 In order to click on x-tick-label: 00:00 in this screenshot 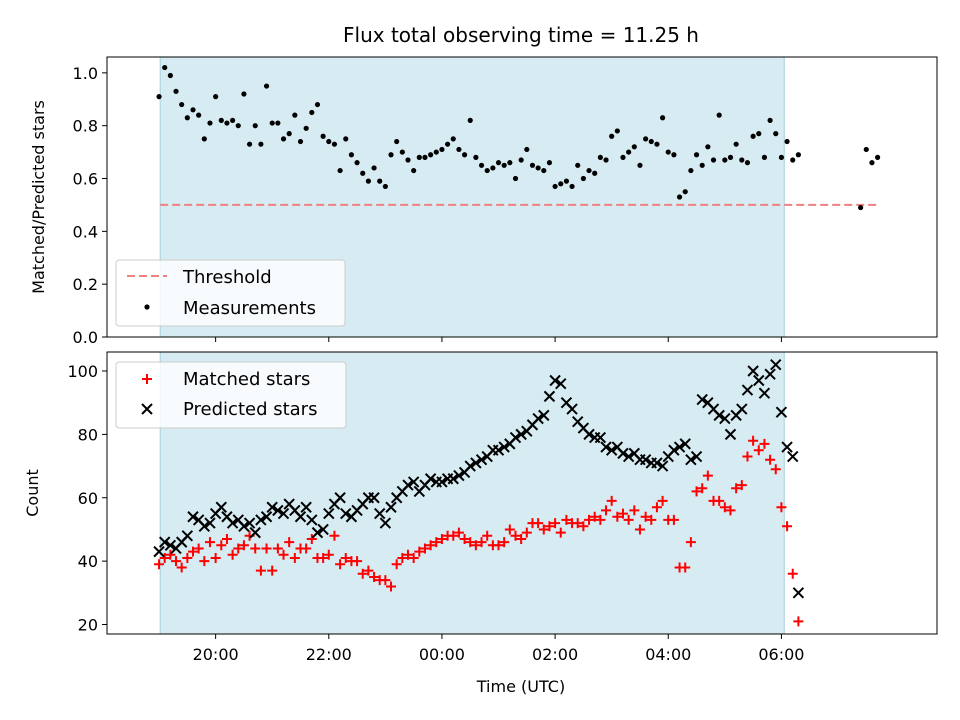, I will do `click(442, 654)`.